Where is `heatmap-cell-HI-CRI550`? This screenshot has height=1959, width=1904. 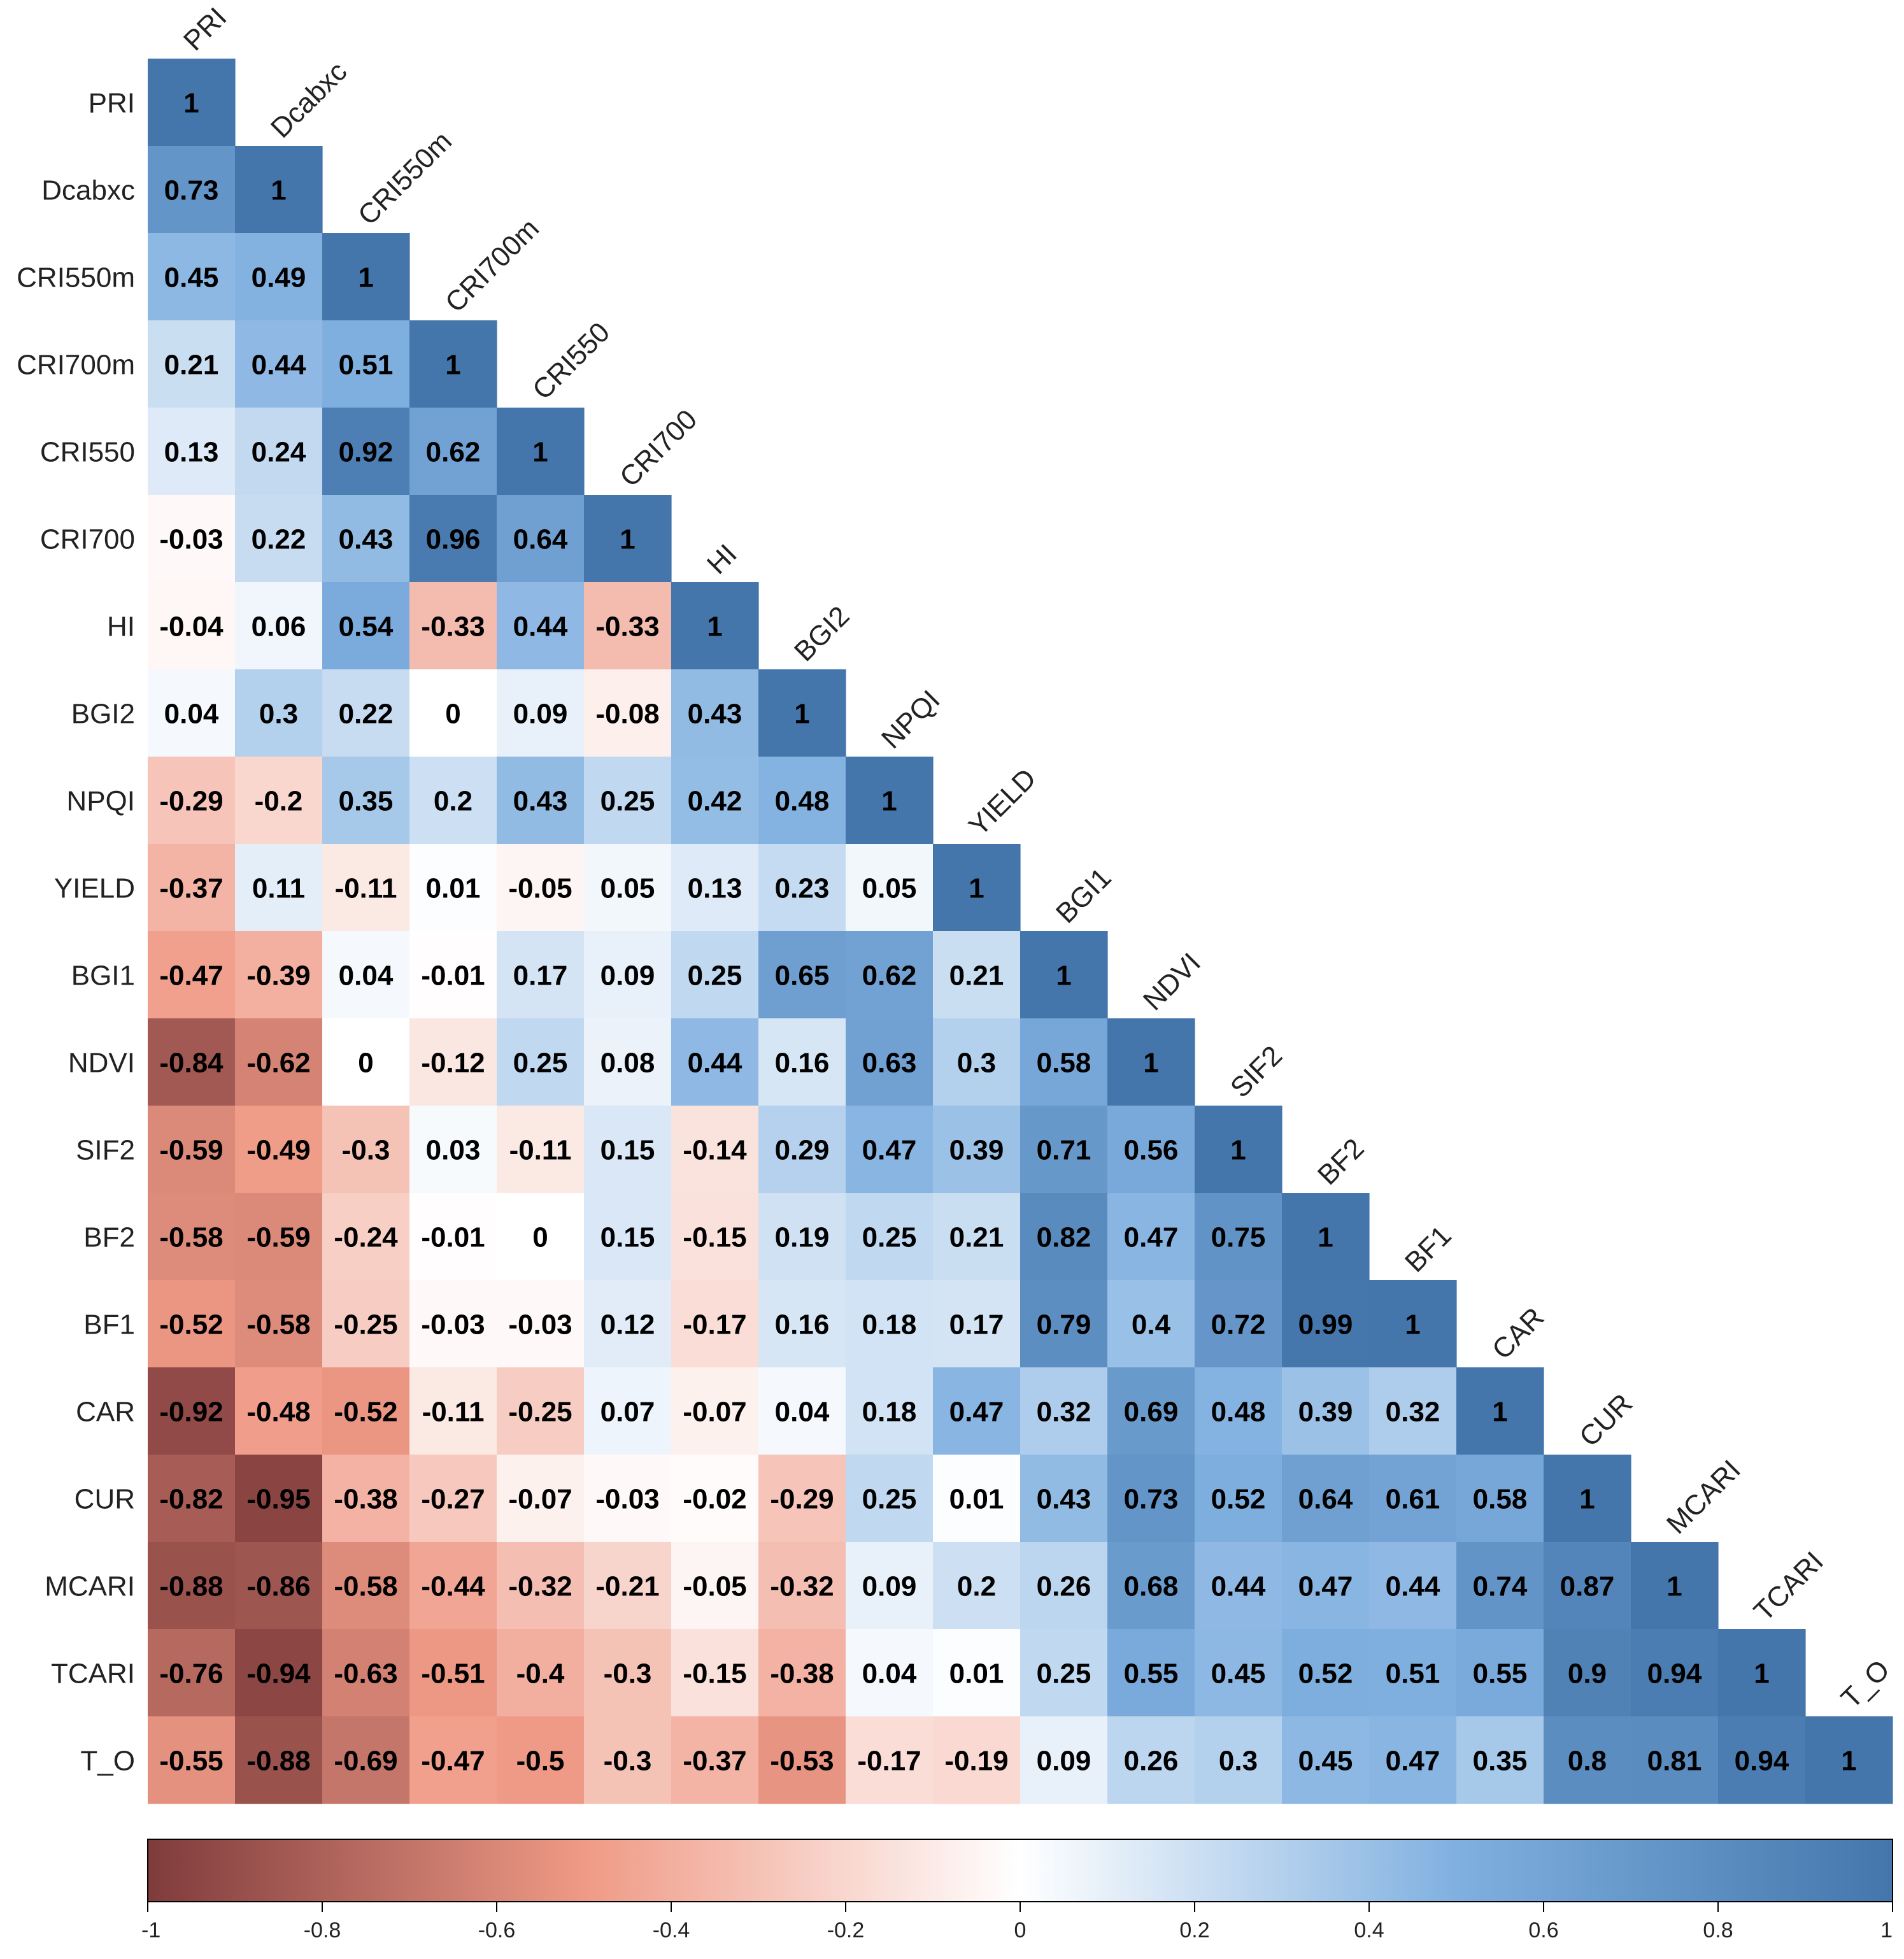 heatmap-cell-HI-CRI550 is located at coordinates (541, 626).